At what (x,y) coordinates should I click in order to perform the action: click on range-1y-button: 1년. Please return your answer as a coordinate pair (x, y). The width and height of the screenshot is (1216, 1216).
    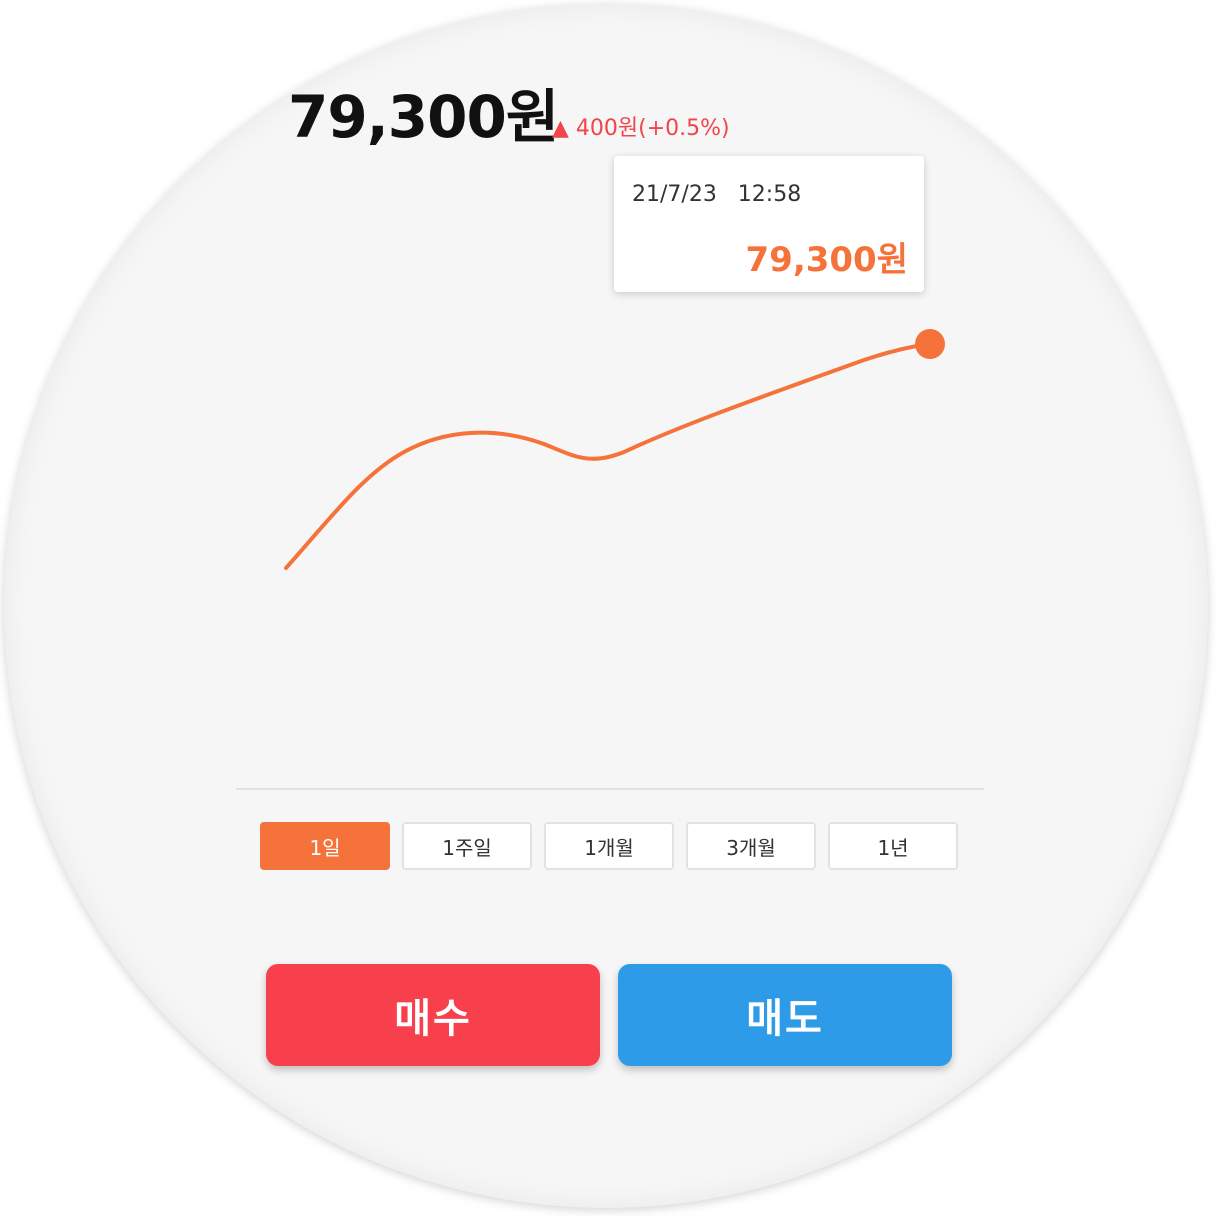
    Looking at the image, I should click on (893, 846).